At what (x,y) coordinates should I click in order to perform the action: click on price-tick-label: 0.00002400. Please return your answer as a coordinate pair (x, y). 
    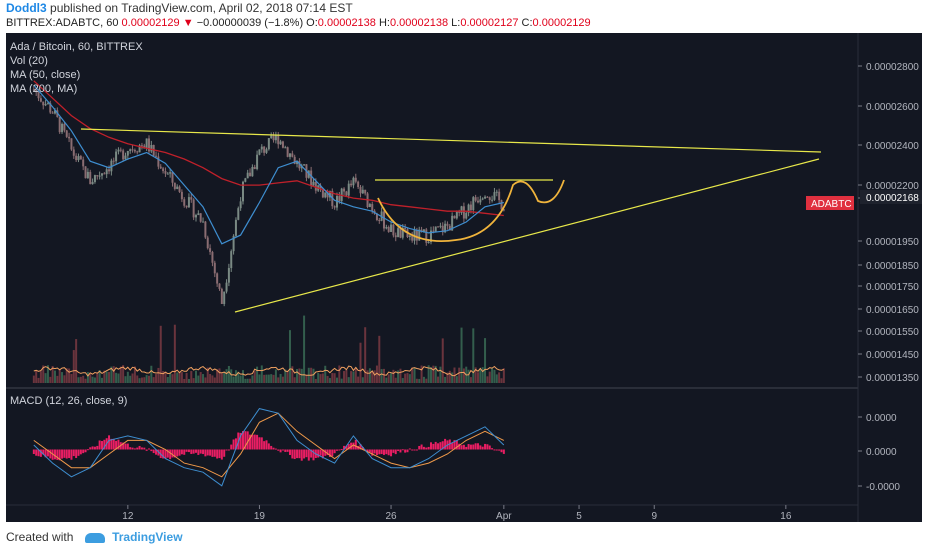
    Looking at the image, I should click on (892, 146).